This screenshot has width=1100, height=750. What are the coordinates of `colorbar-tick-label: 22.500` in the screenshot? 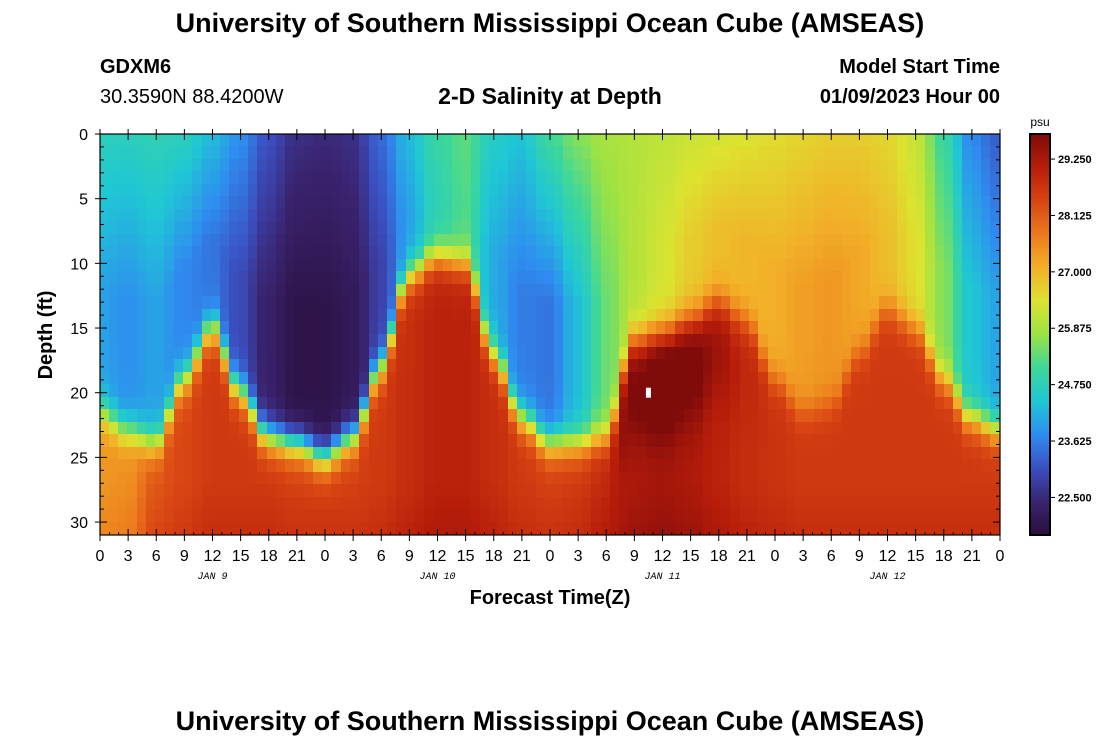 It's located at (1075, 498).